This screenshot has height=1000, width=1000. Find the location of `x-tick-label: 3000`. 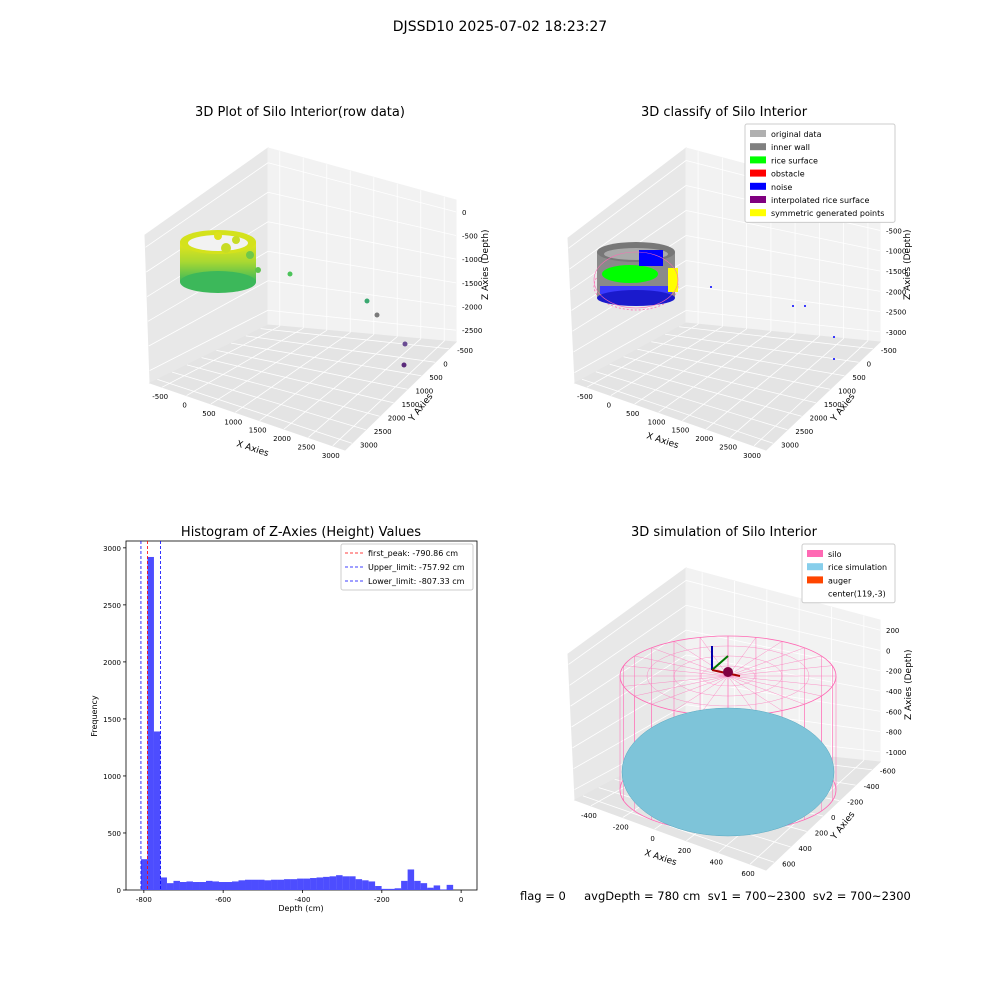

x-tick-label: 3000 is located at coordinates (331, 456).